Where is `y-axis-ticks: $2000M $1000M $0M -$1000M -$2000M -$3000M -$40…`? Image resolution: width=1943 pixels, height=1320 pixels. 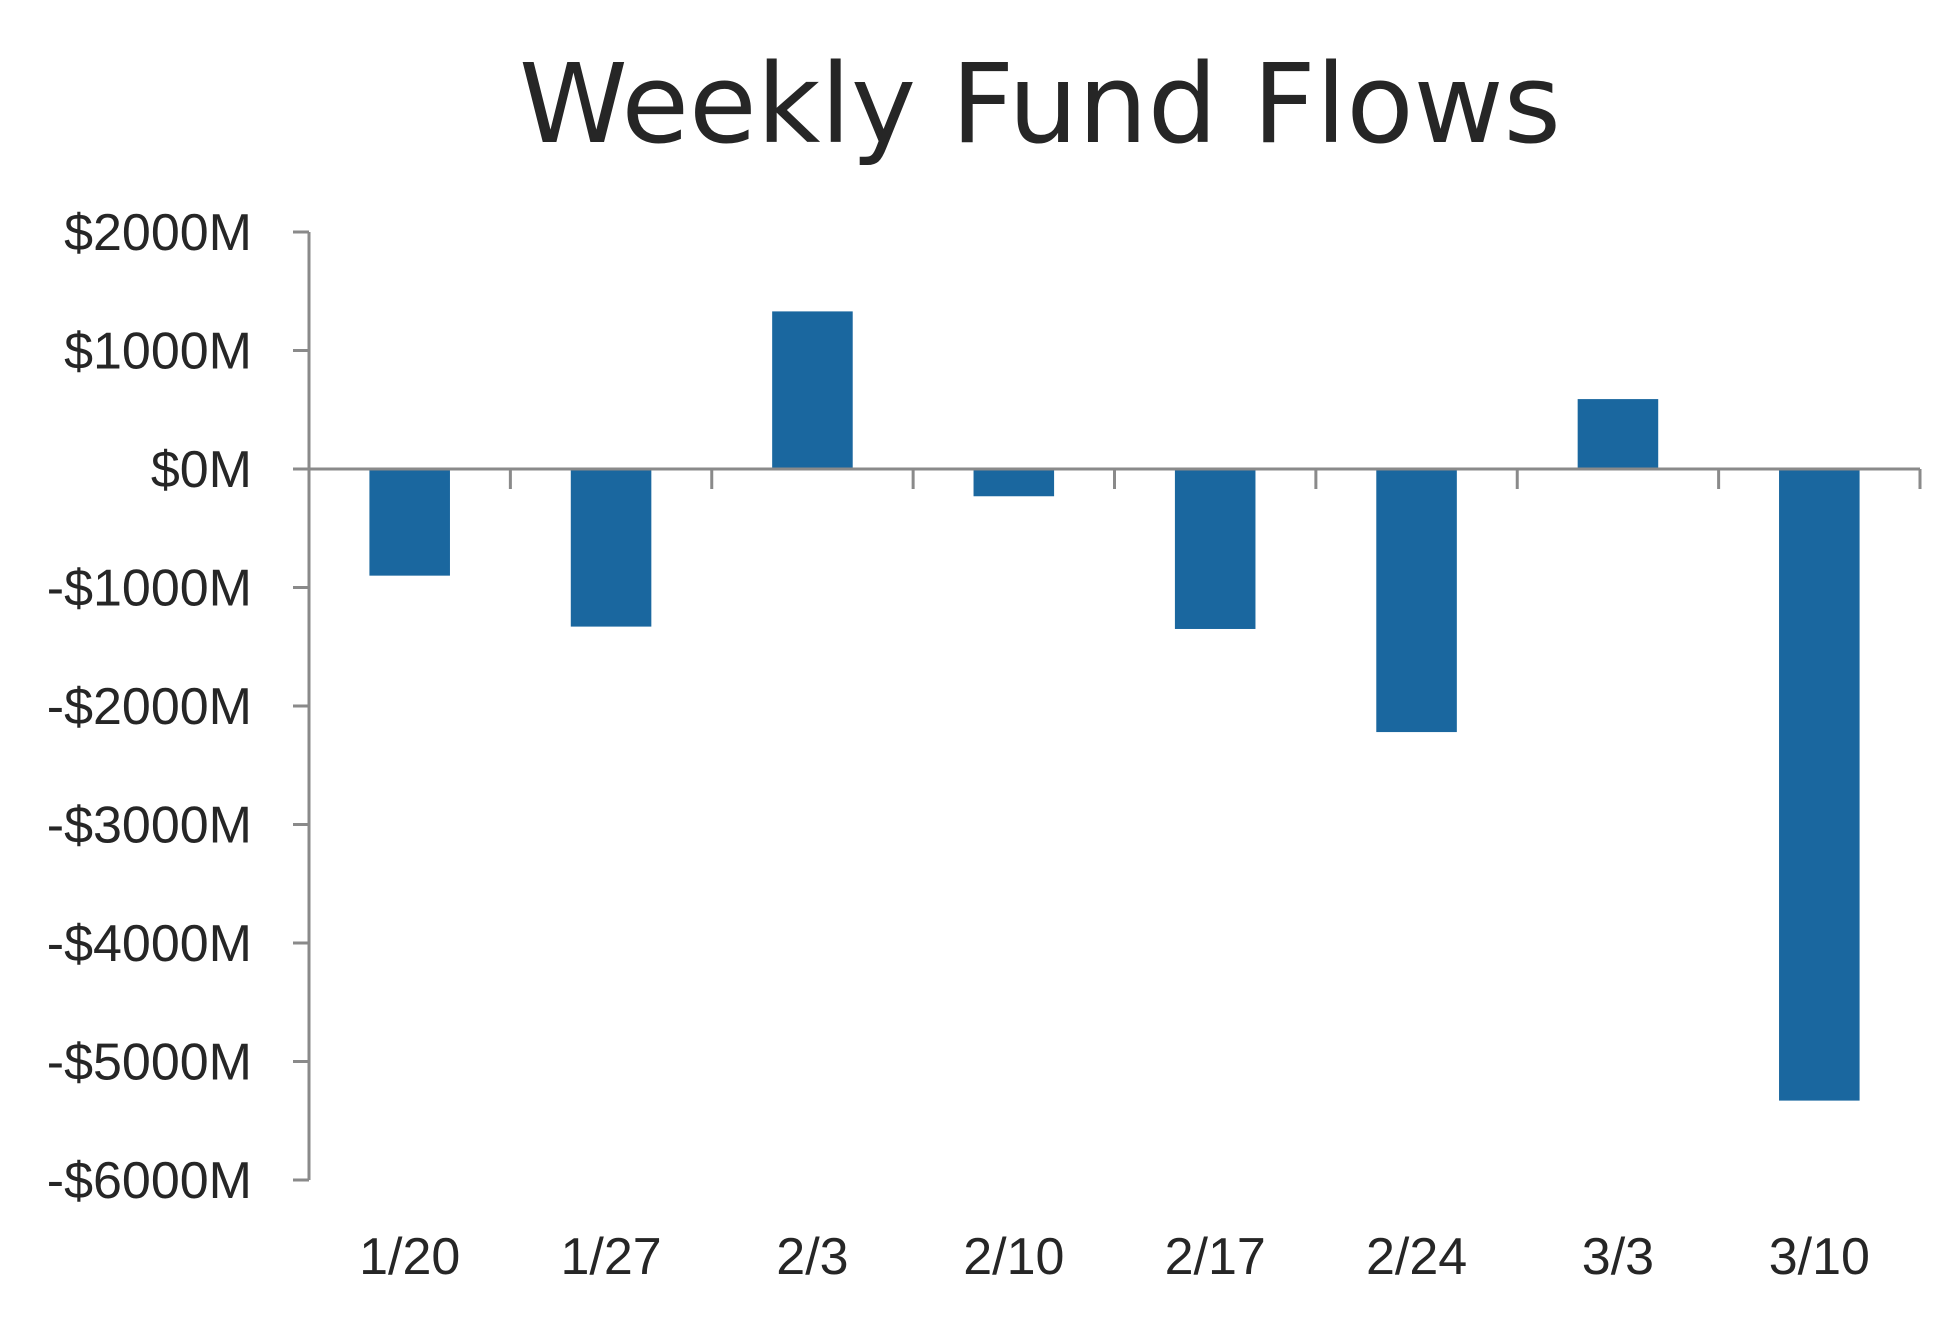 y-axis-ticks: $2000M $1000M $0M -$1000M -$2000M -$3000M -$40… is located at coordinates (178, 707).